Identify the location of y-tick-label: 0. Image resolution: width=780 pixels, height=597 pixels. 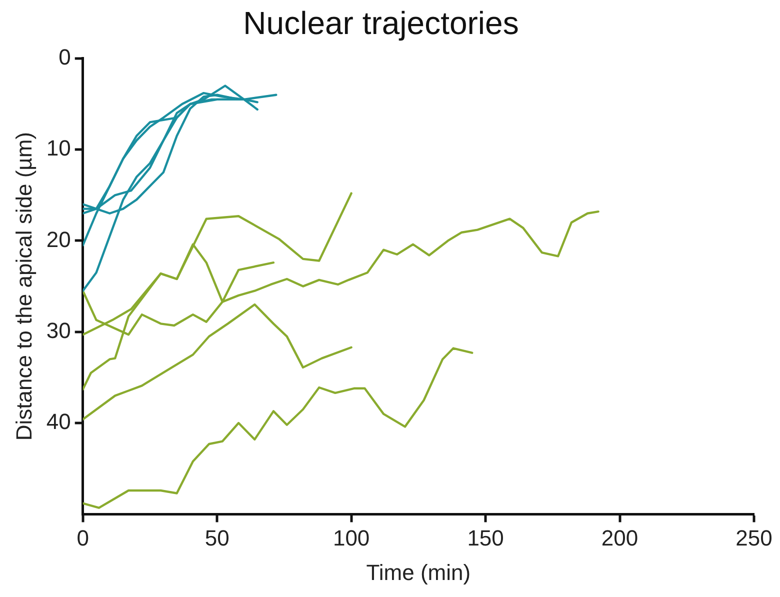
(64, 57).